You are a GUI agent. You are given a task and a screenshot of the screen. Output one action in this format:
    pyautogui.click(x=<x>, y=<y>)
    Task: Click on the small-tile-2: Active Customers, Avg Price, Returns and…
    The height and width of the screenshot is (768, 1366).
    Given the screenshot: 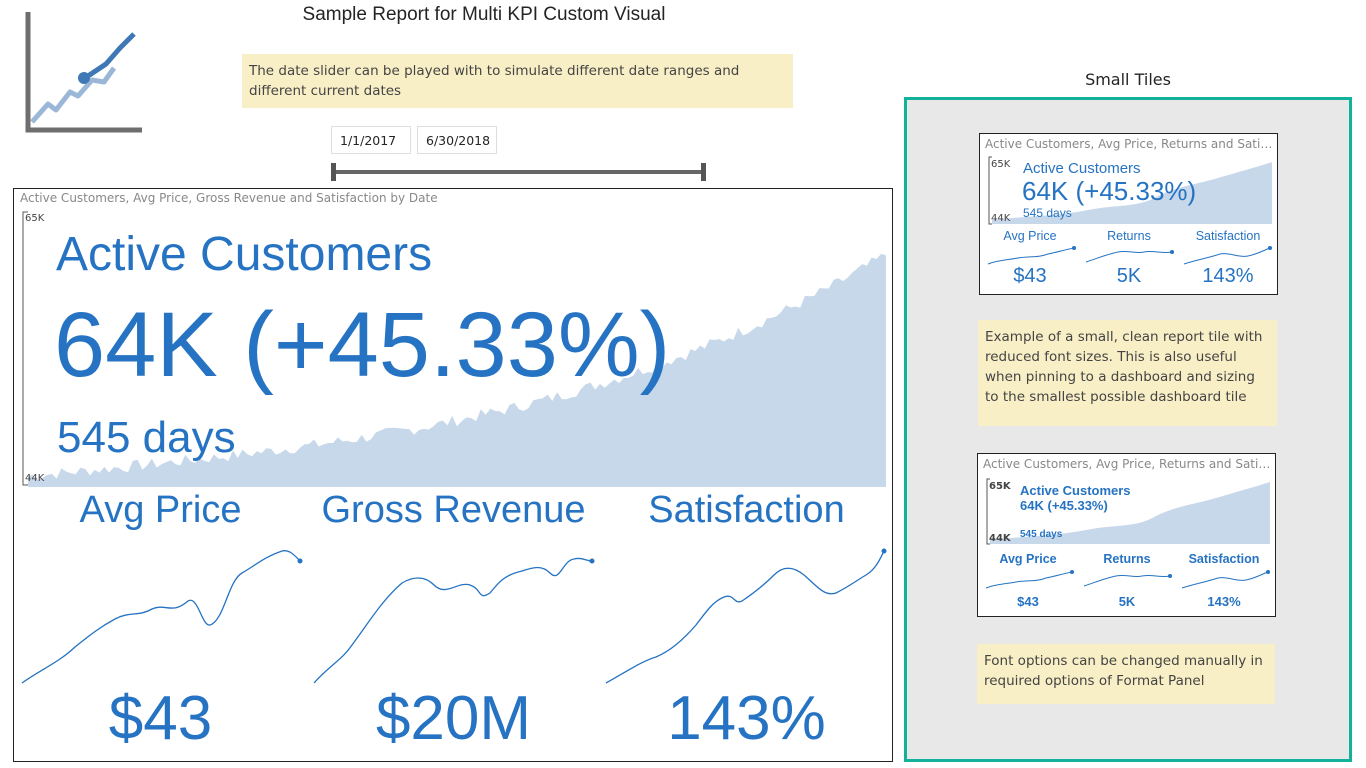 What is the action you would take?
    pyautogui.click(x=1126, y=535)
    